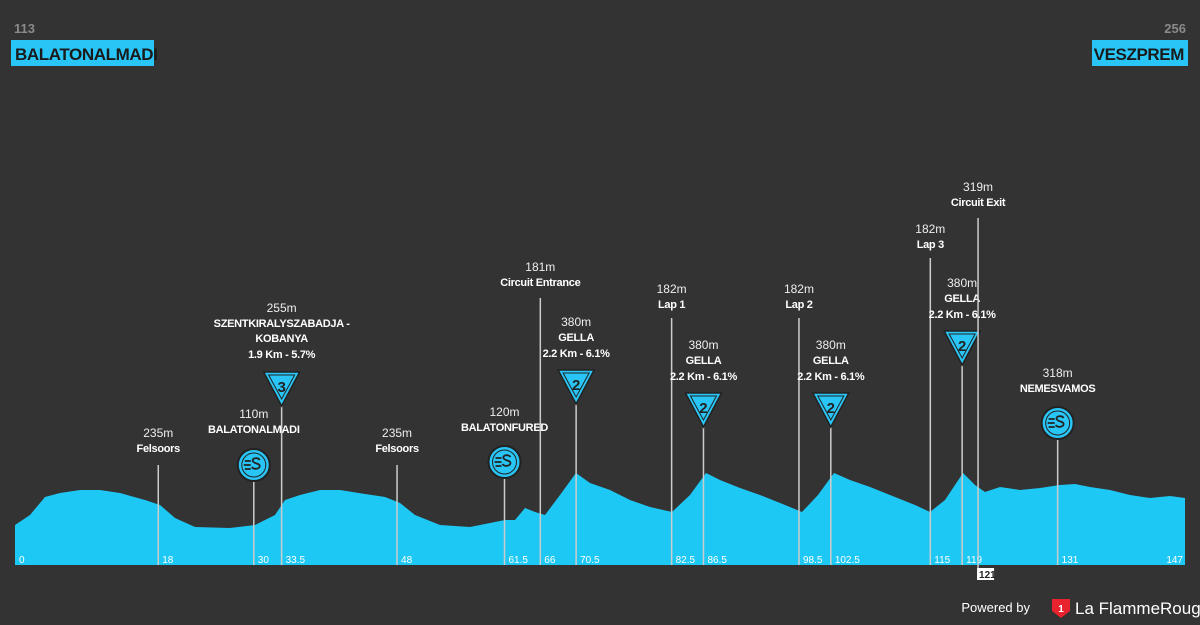 The height and width of the screenshot is (625, 1200). I want to click on km-label: 102.5, so click(847, 560).